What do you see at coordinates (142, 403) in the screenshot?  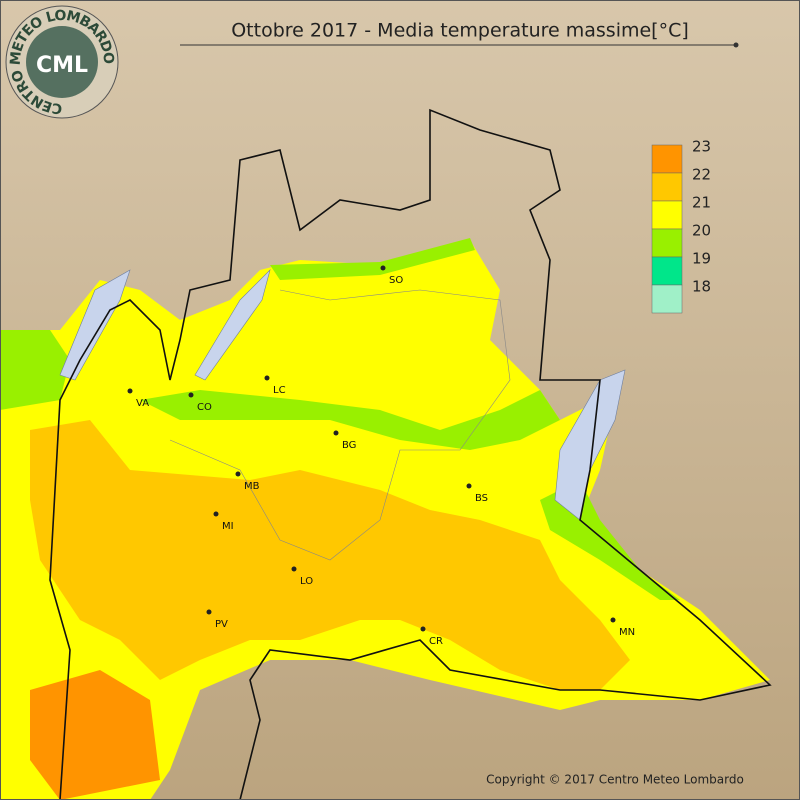 I see `city-label: VA` at bounding box center [142, 403].